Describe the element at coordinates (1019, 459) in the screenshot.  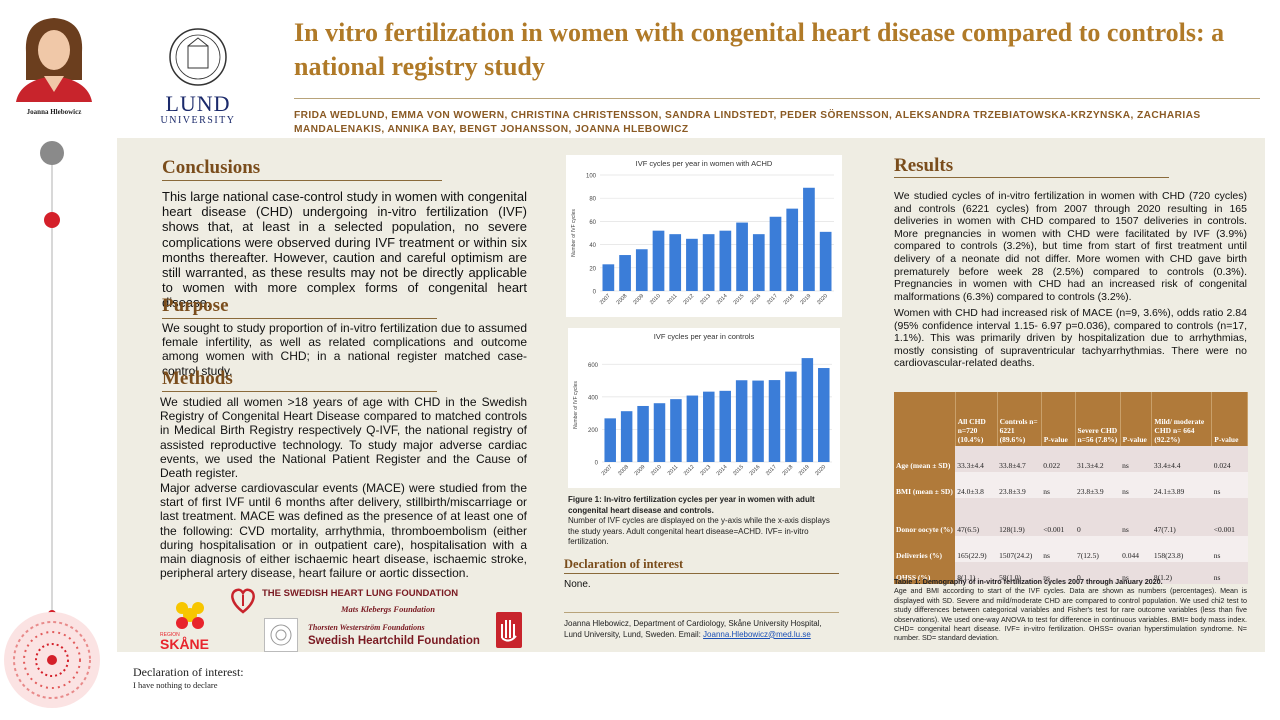
I see `table-cell: 33.8±4.7` at that location.